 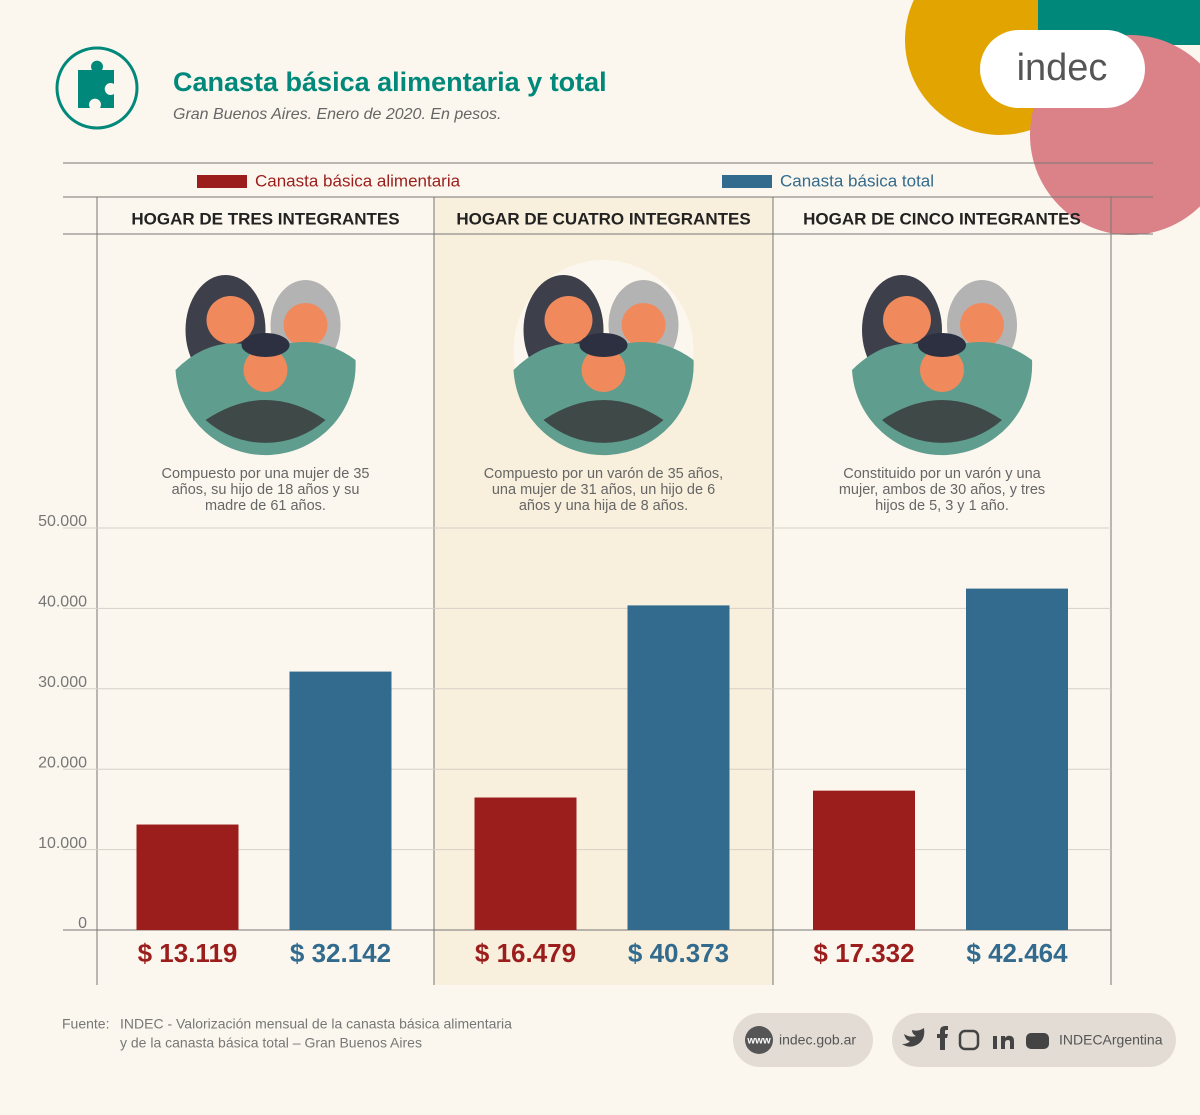 What do you see at coordinates (942, 474) in the screenshot?
I see `description: Constituido por un varón y una` at bounding box center [942, 474].